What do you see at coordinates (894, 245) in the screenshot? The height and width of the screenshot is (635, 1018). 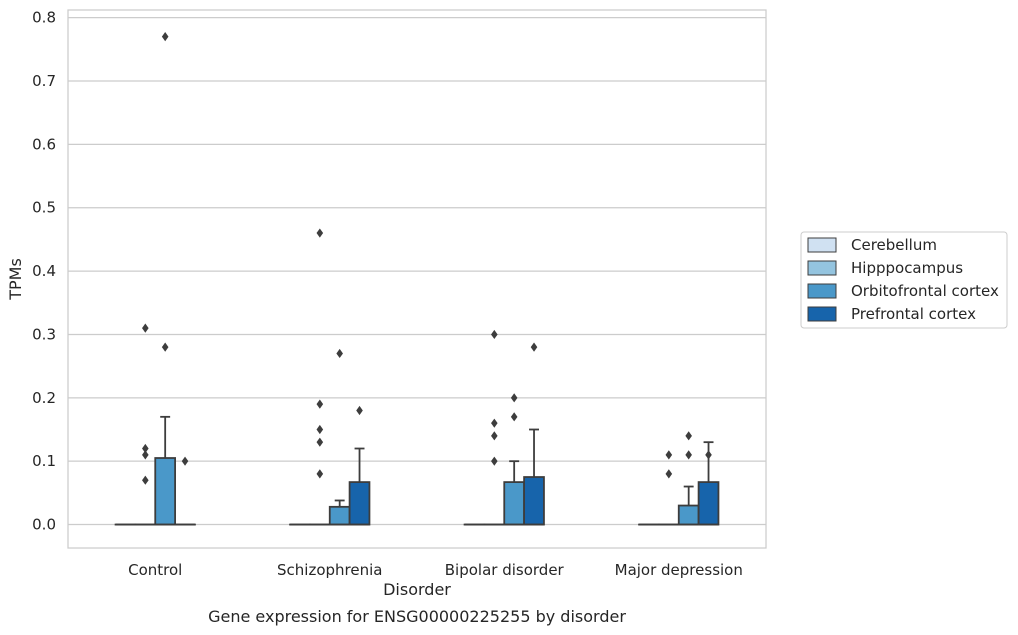 I see `legend-label: Cerebellum` at bounding box center [894, 245].